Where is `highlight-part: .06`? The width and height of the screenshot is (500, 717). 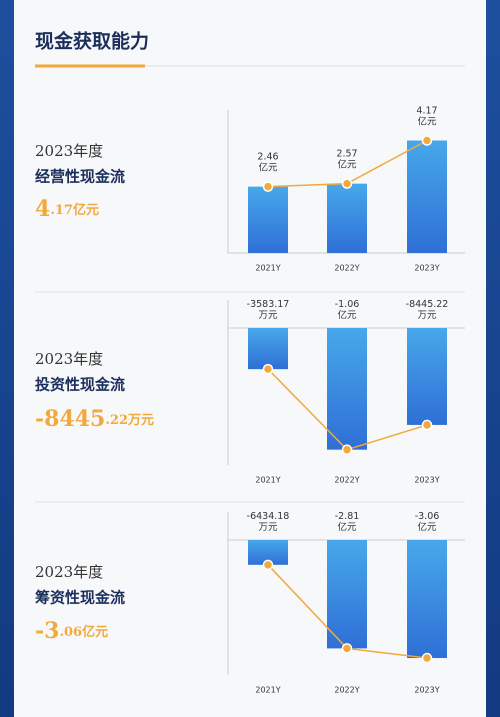
highlight-part: .06 is located at coordinates (70, 632).